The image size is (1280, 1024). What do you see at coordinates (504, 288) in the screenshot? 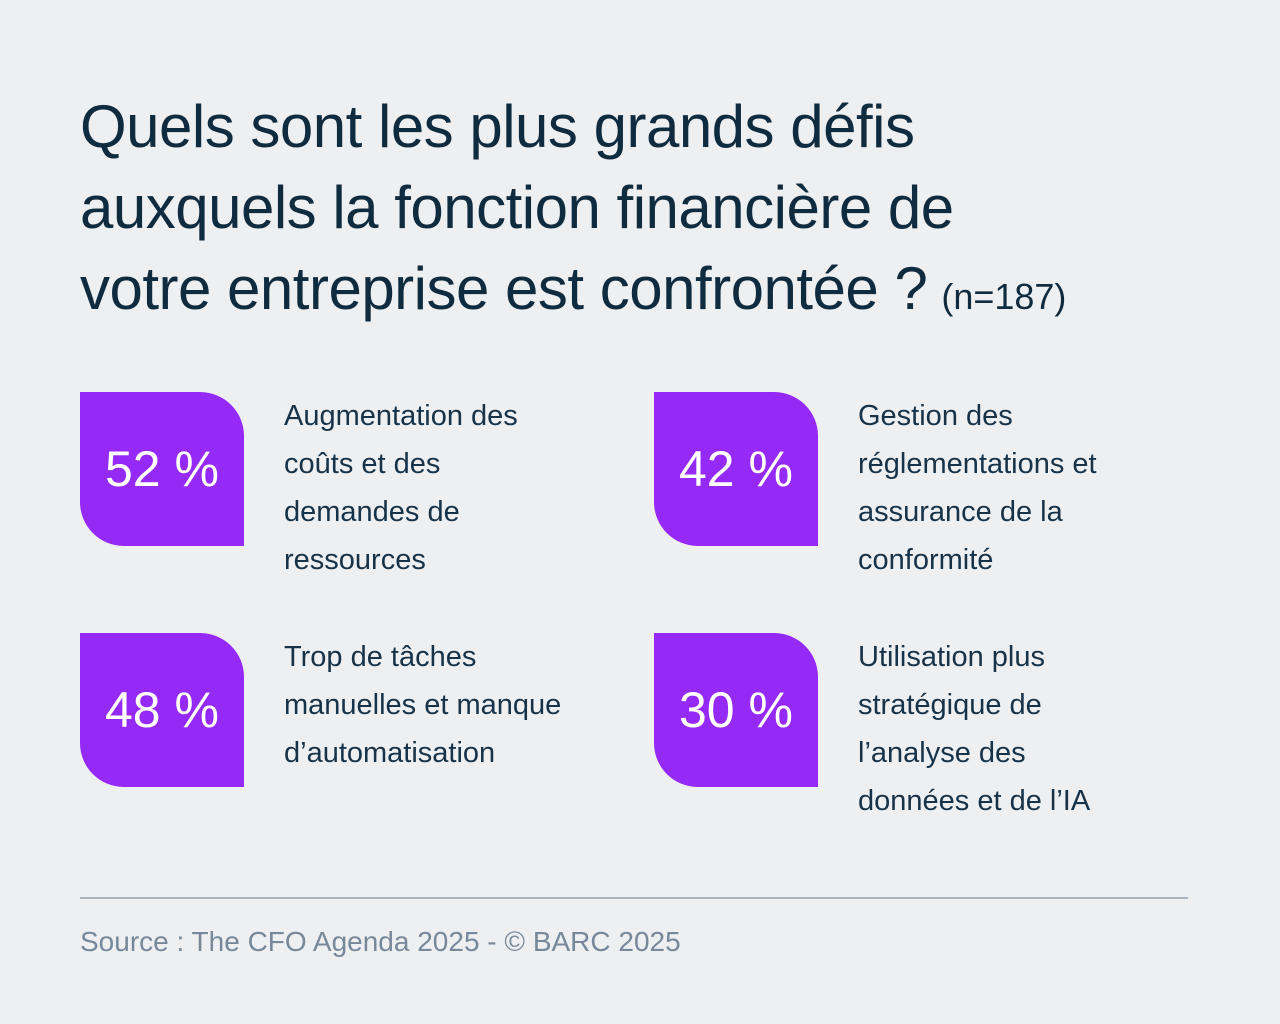
I see `title-line-3-text: votre entreprise est confrontée ?` at bounding box center [504, 288].